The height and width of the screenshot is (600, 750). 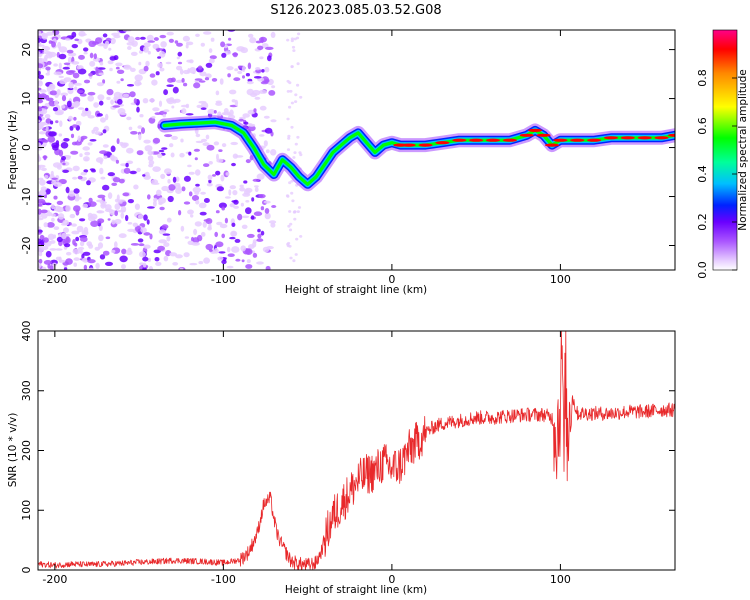 I want to click on x-tick-label: -100, so click(x=223, y=579).